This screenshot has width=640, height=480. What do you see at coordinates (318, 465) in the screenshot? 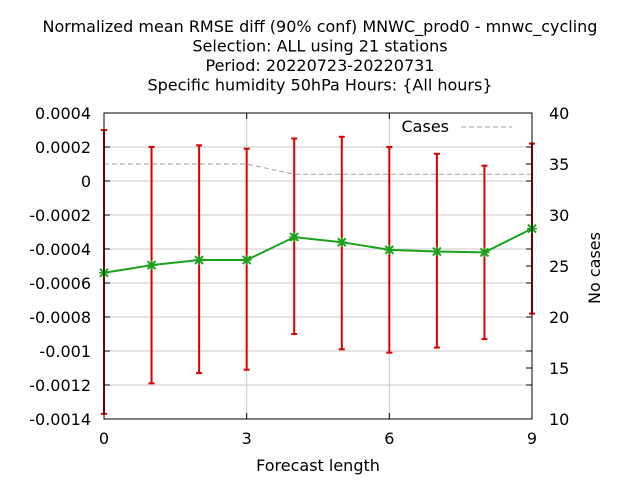
I see `x-axis-label: Forecast length` at bounding box center [318, 465].